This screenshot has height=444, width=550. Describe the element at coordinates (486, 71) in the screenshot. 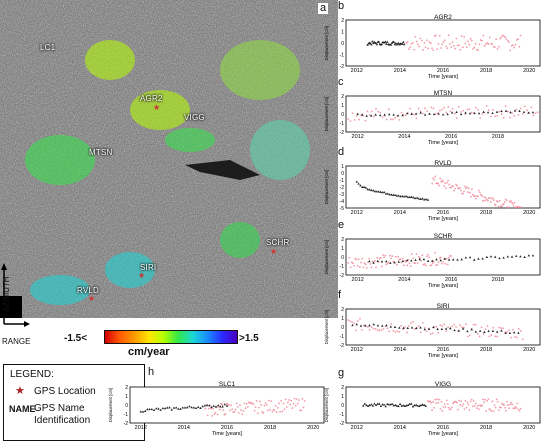

I see `x-tick-label: 2018` at that location.